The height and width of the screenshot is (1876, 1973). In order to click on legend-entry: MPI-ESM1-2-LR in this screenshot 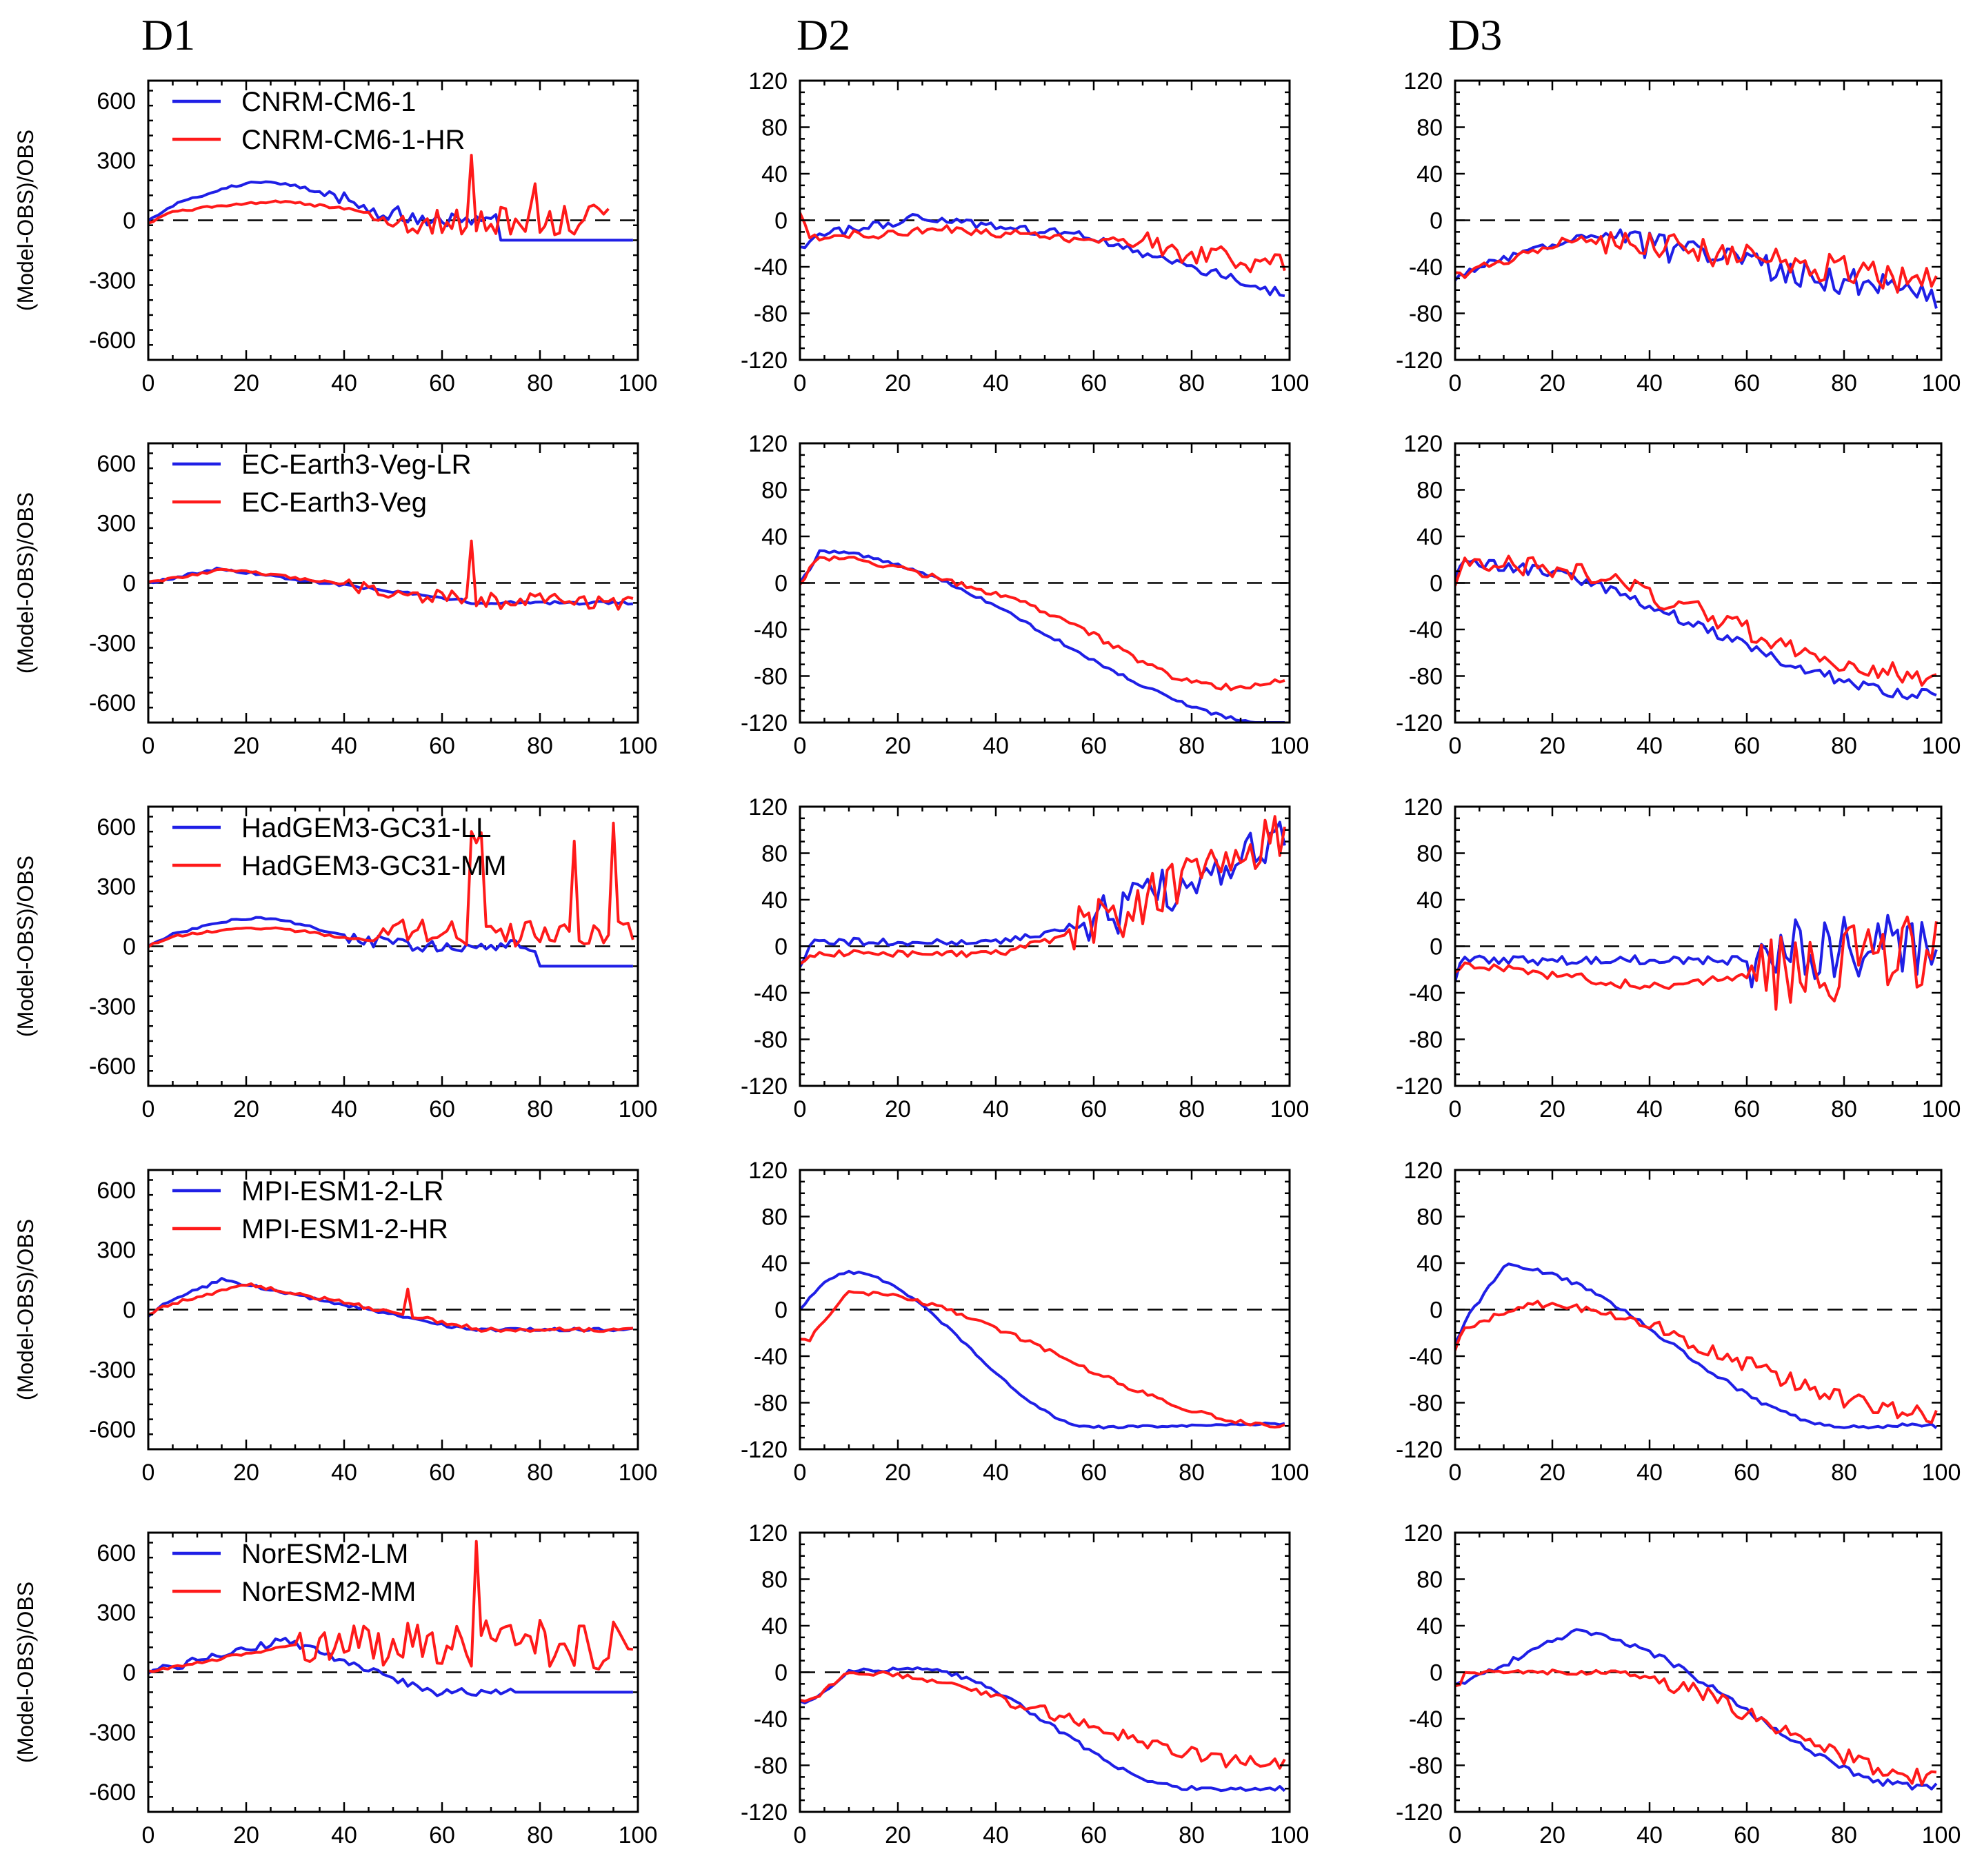, I will do `click(342, 1191)`.